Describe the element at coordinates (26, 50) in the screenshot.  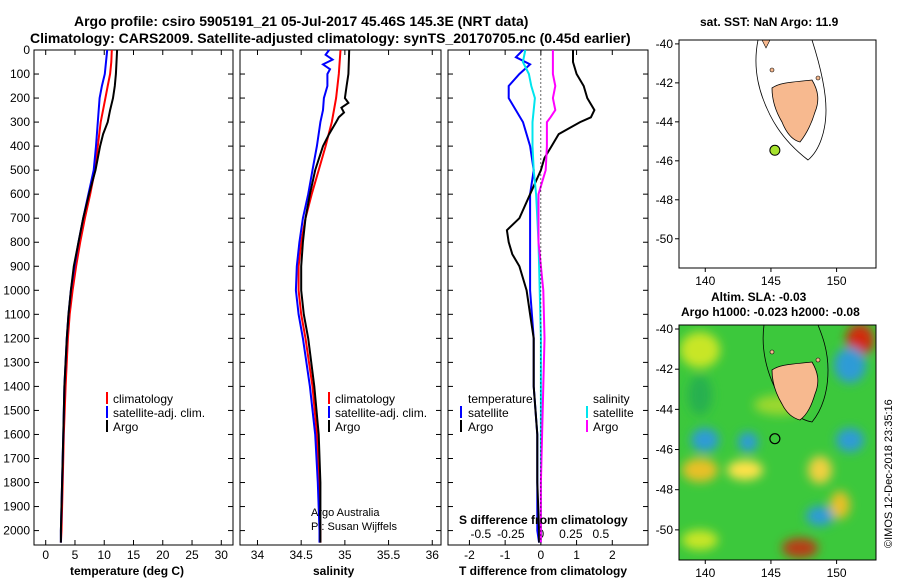
I see `depth-tick-label: 0` at that location.